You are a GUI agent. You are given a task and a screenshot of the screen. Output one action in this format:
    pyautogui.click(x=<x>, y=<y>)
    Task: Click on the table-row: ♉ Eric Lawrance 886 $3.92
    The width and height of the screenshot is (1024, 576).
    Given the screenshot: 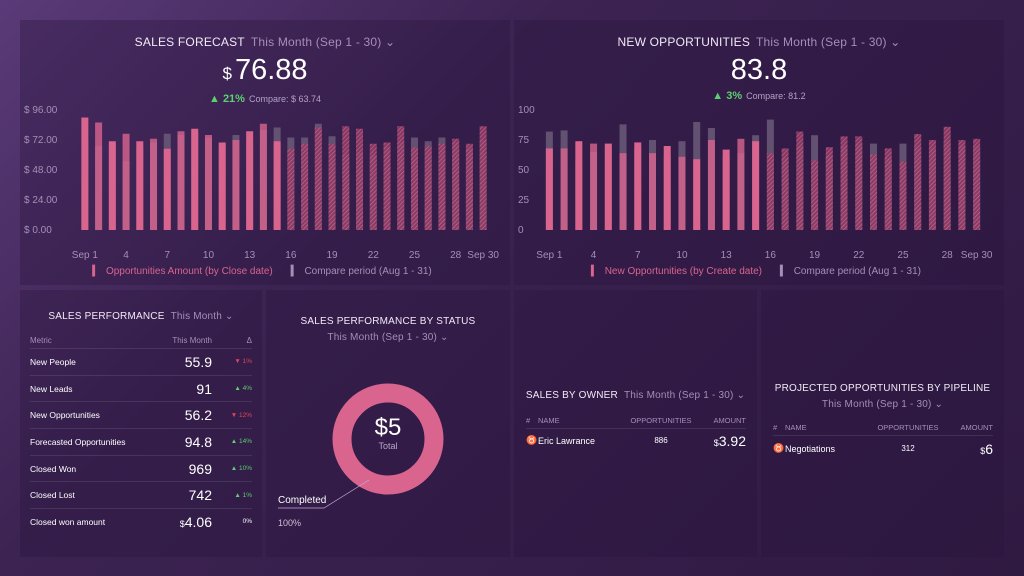 What is the action you would take?
    pyautogui.click(x=636, y=440)
    